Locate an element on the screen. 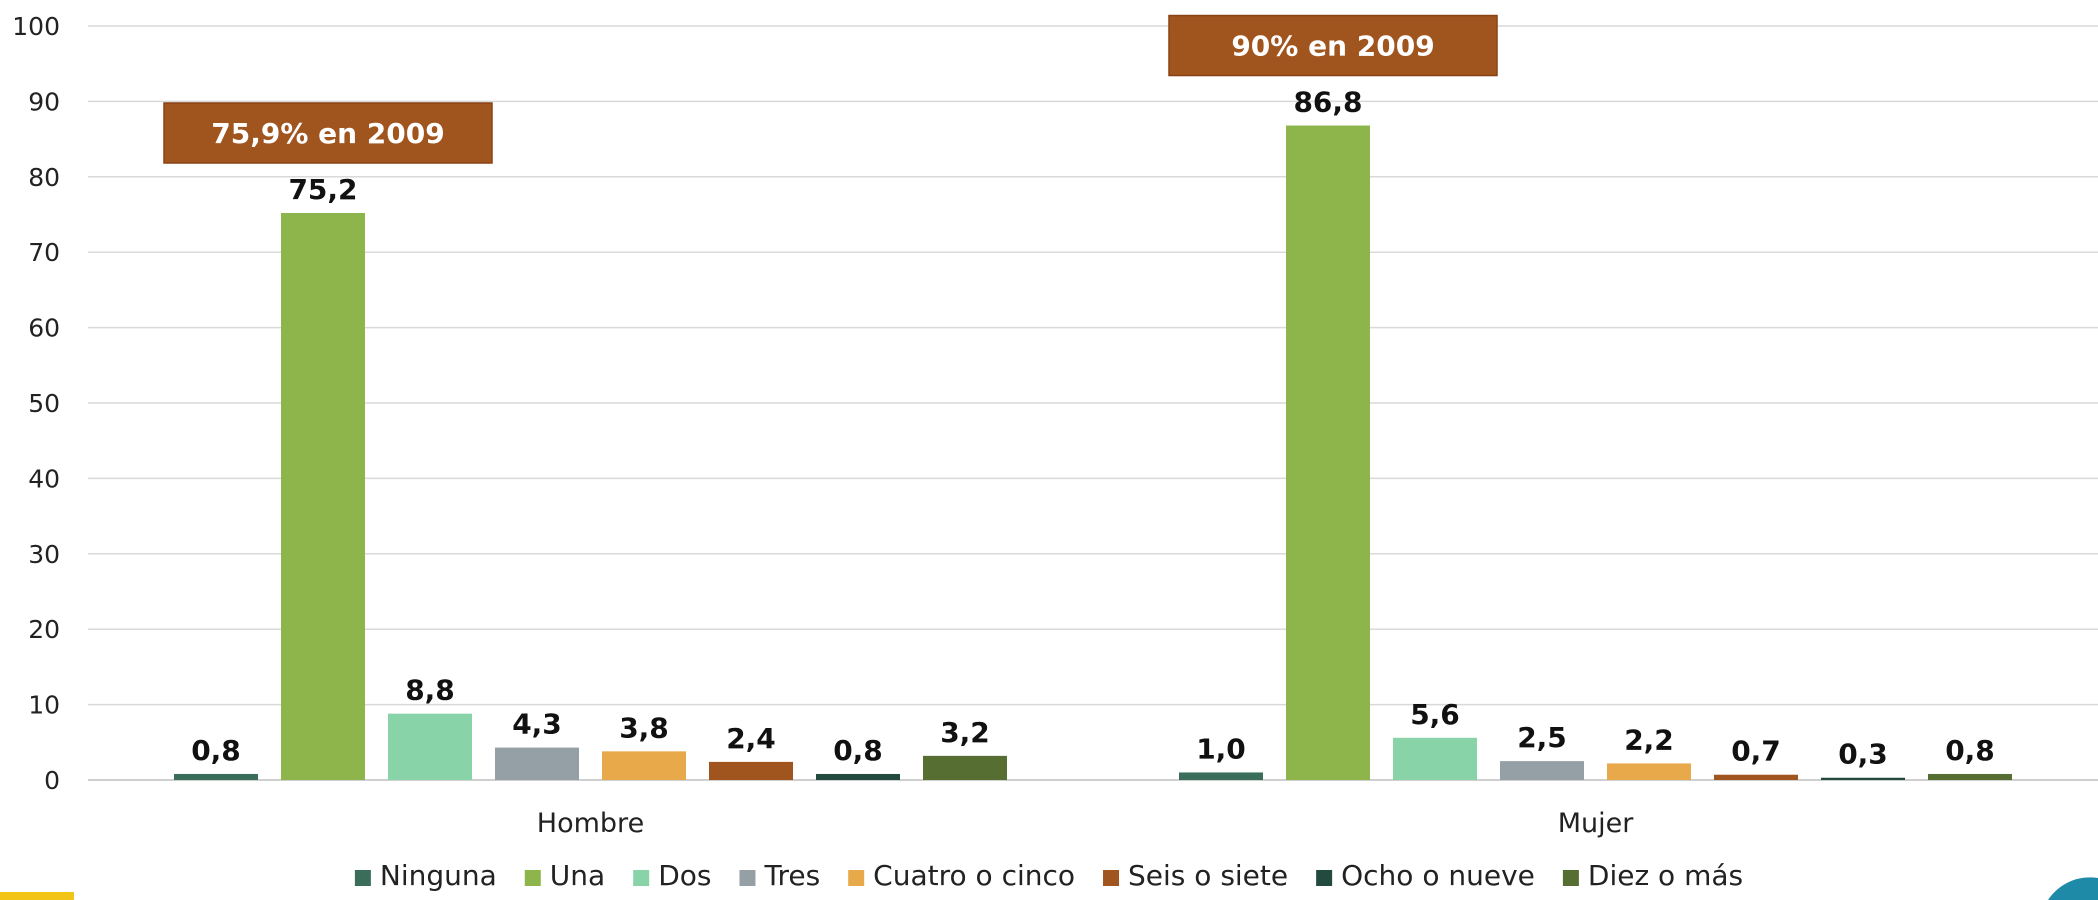  data-label: 86,8 is located at coordinates (1327, 102).